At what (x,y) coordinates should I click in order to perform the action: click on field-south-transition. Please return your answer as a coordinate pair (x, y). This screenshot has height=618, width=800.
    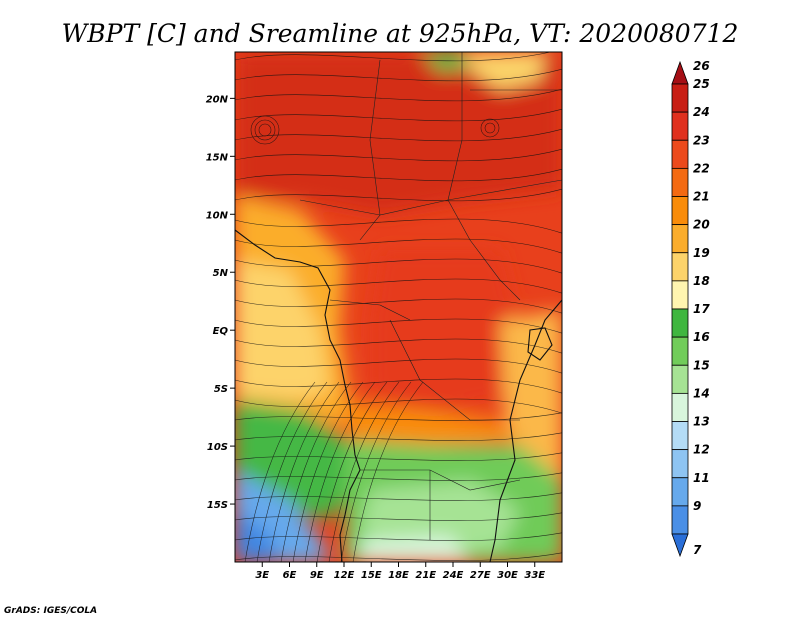
    Looking at the image, I should click on (430, 422).